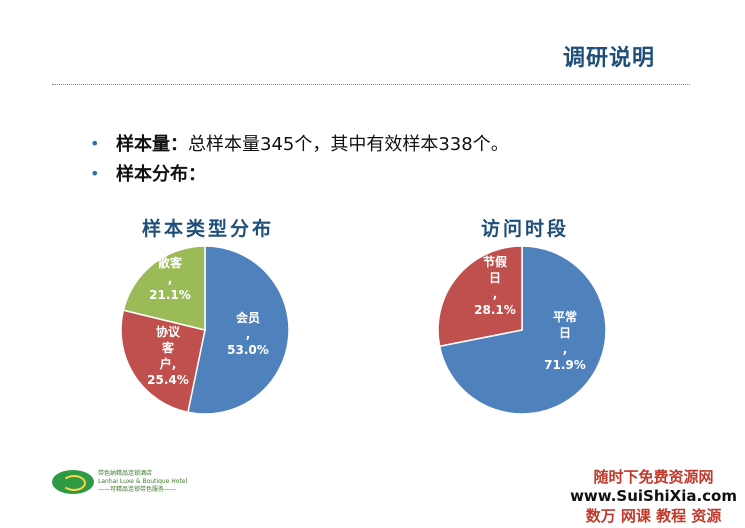 The image size is (745, 528). Describe the element at coordinates (565, 340) in the screenshot. I see `pie-slice-label: 平常日, 71.9%` at that location.